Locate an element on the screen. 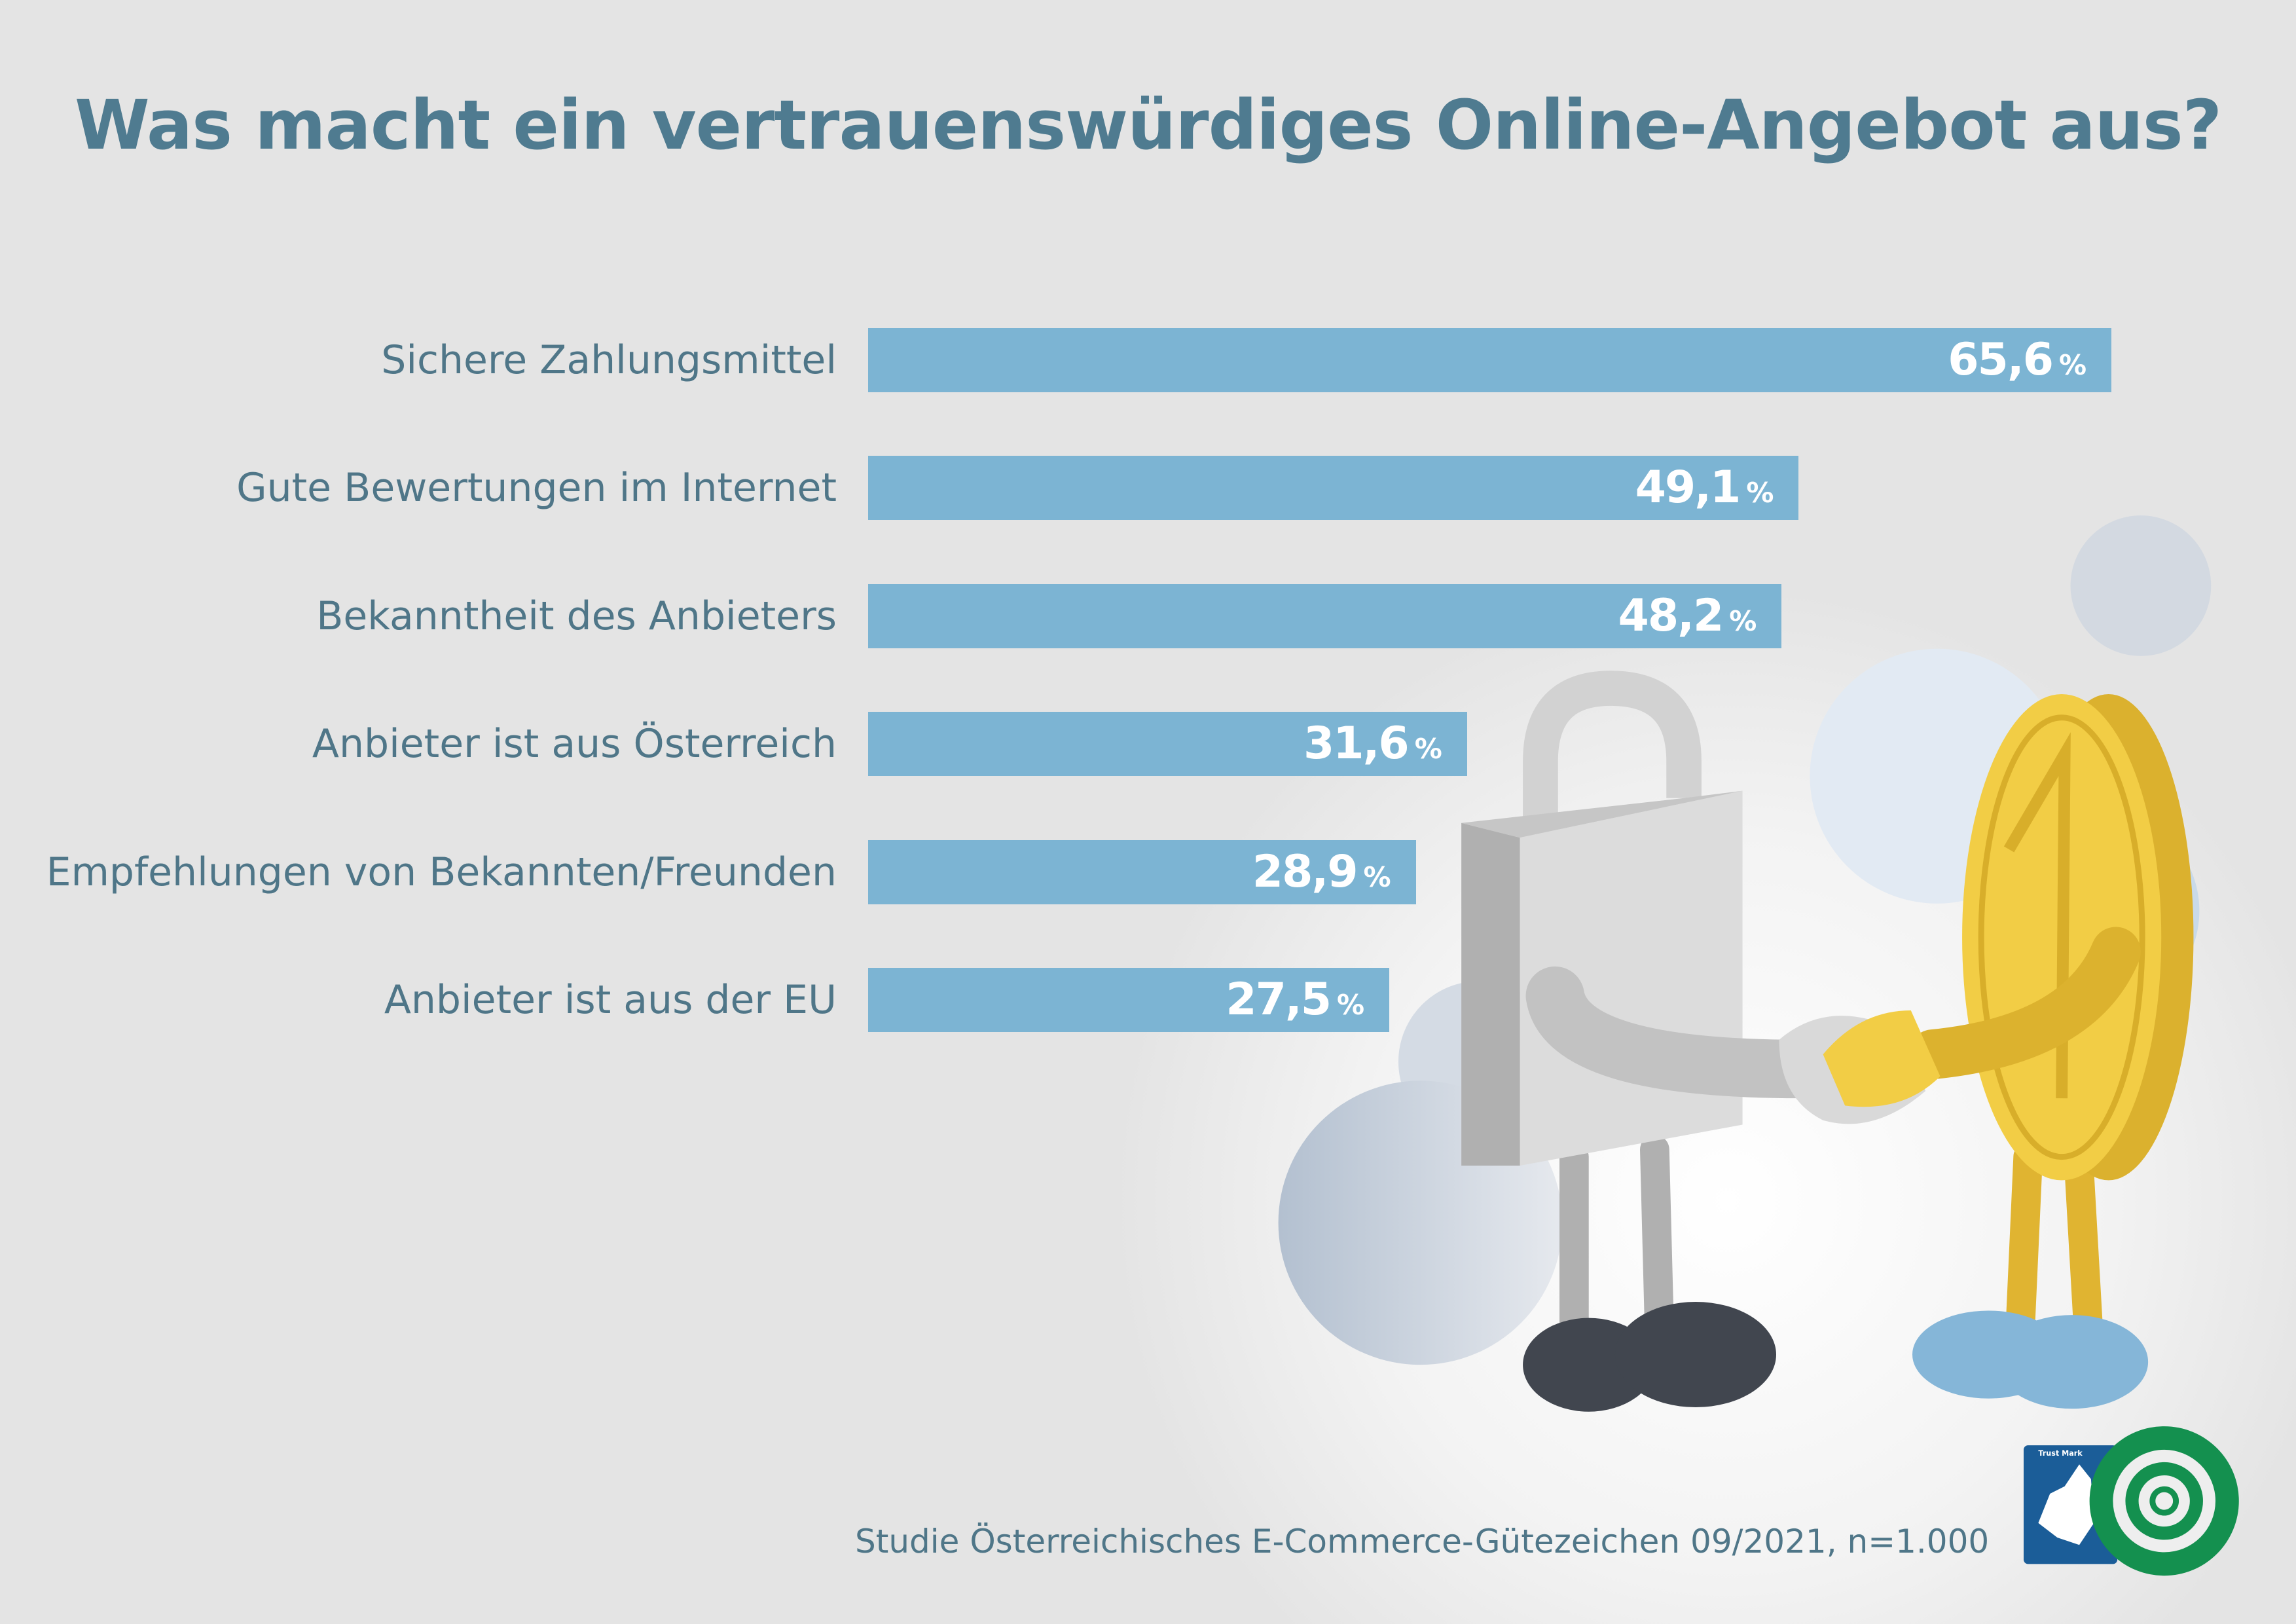 Image resolution: width=2296 pixels, height=1624 pixels. bar-row: Sichere Zahlungsmittel 65,6% is located at coordinates (1148, 360).